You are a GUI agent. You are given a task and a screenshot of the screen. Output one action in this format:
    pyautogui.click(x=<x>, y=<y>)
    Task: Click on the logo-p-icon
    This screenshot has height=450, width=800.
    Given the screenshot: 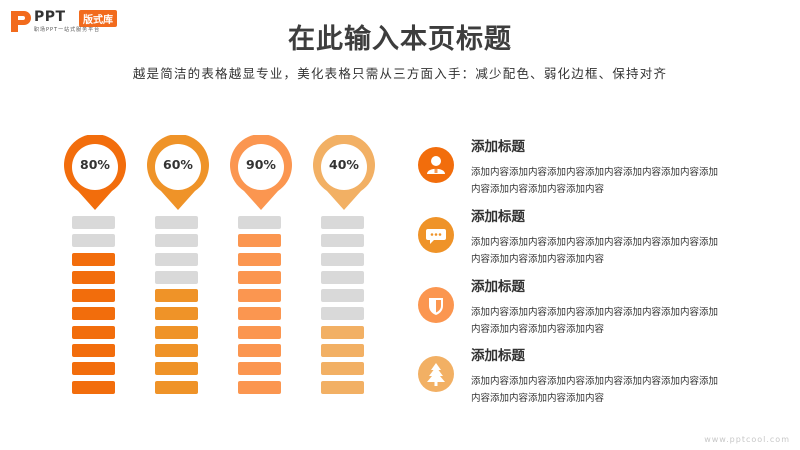 What is the action you would take?
    pyautogui.click(x=21, y=21)
    